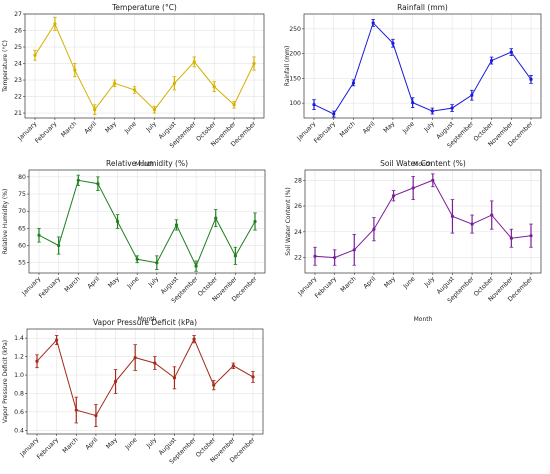 The image size is (550, 474). I want to click on y-tick-label: 200, so click(295, 54).